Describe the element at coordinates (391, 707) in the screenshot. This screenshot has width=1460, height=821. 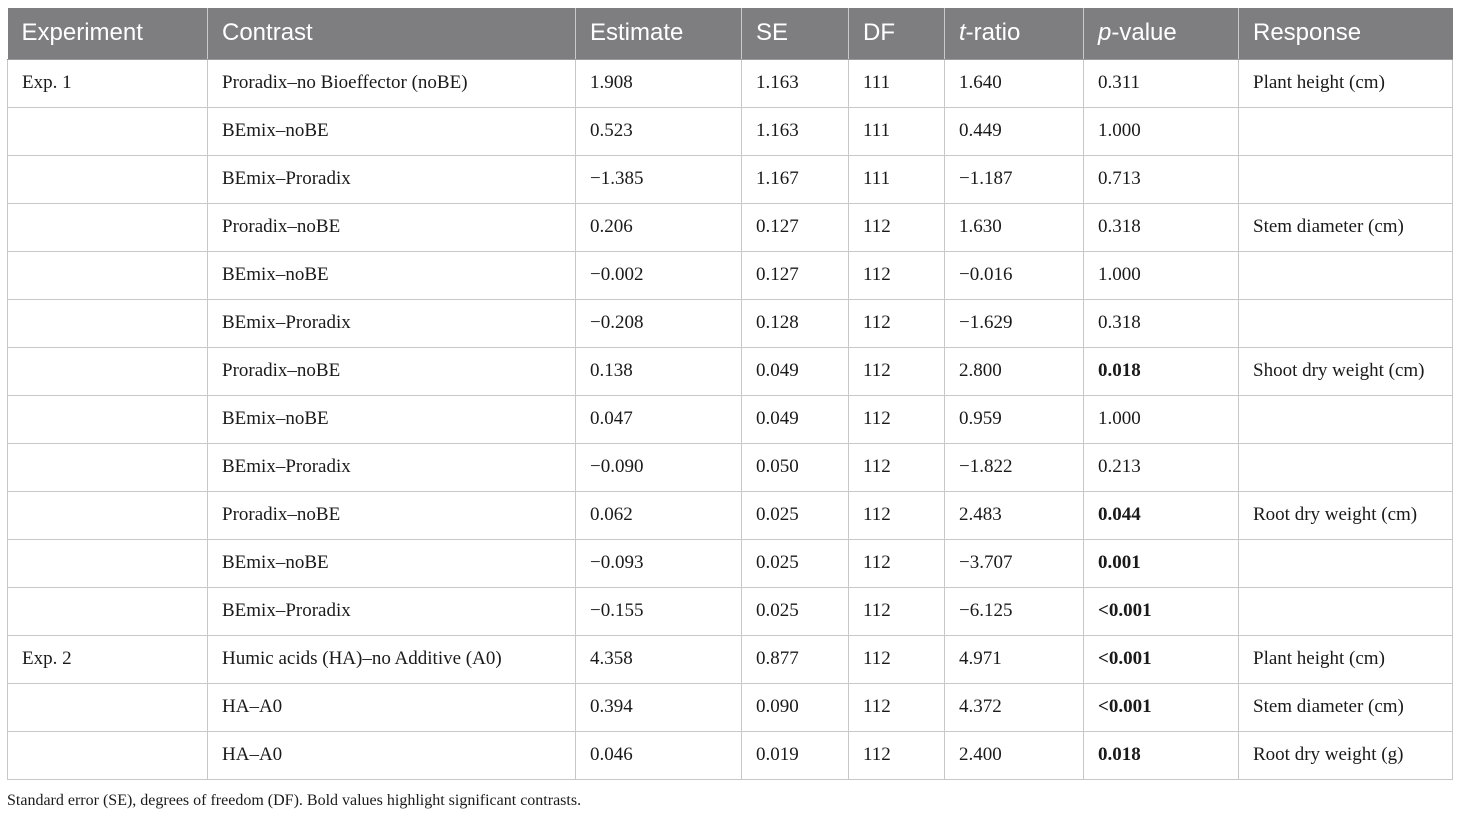
I see `cell-contrast: HA–A0` at that location.